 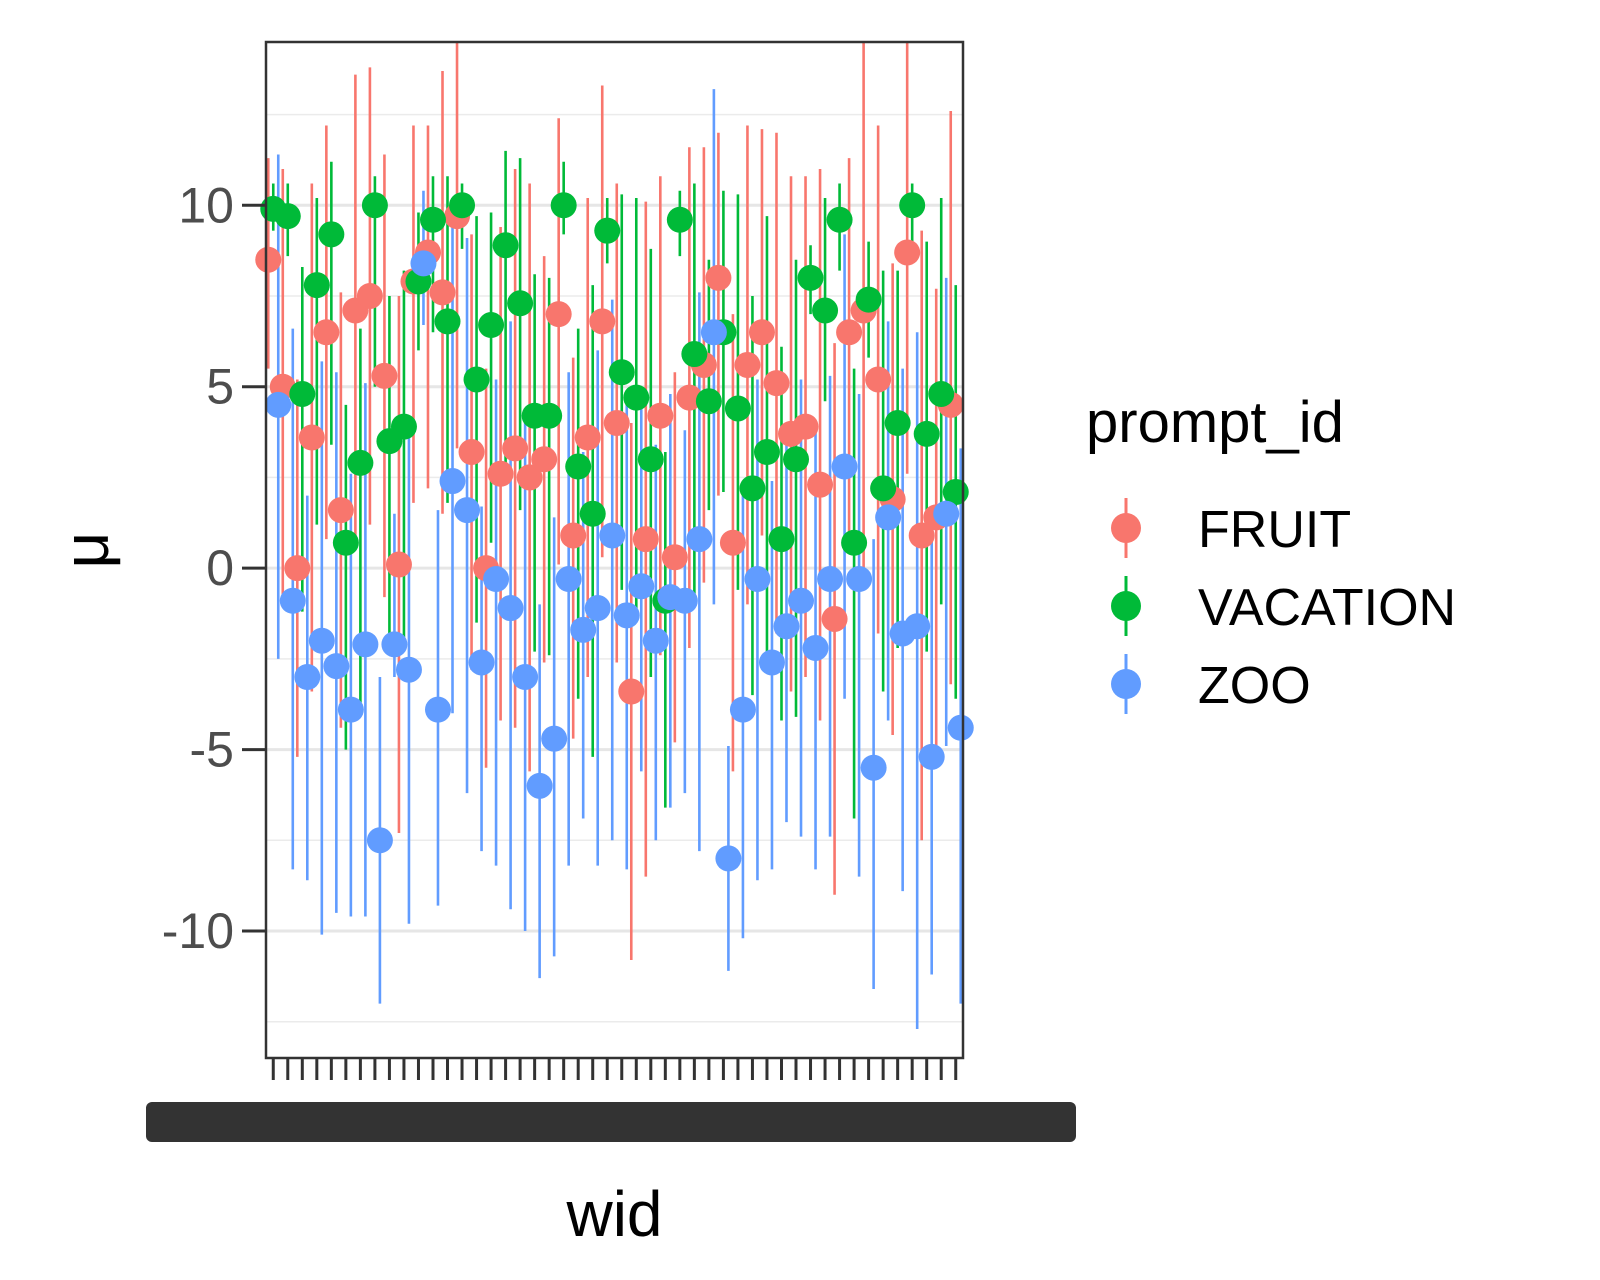 What do you see at coordinates (220, 387) in the screenshot?
I see `y-tick-label: 5` at bounding box center [220, 387].